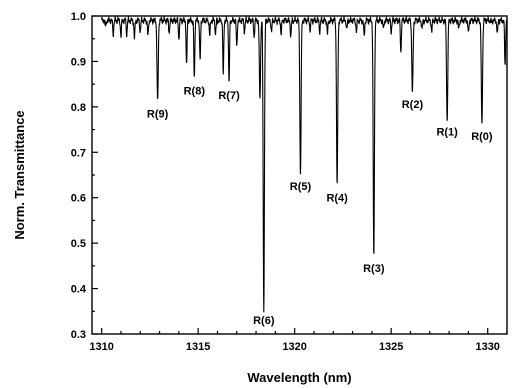 The image size is (513, 388). I want to click on y-tick-label: 0.8, so click(78, 108).